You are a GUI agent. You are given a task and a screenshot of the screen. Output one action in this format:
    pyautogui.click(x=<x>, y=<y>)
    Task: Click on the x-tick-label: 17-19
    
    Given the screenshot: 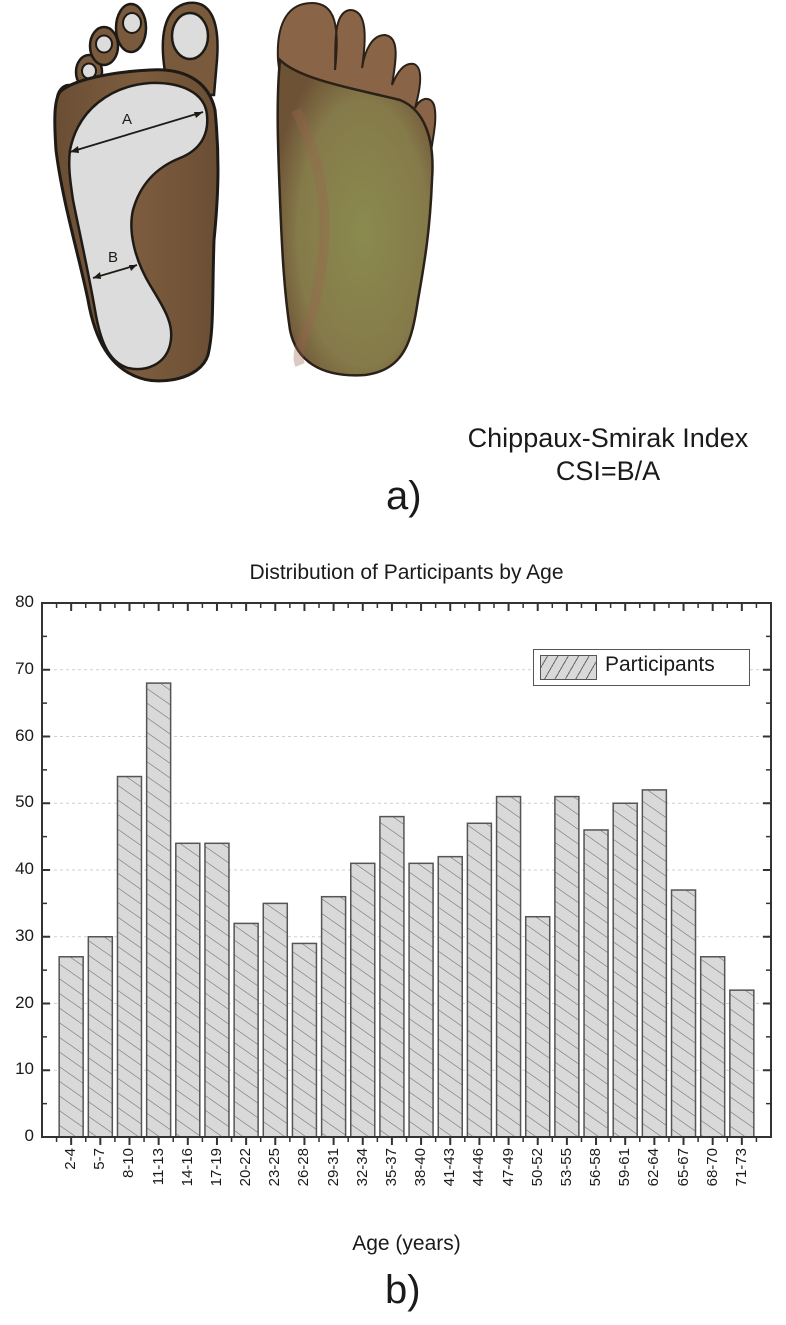 What is the action you would take?
    pyautogui.click(x=216, y=1167)
    